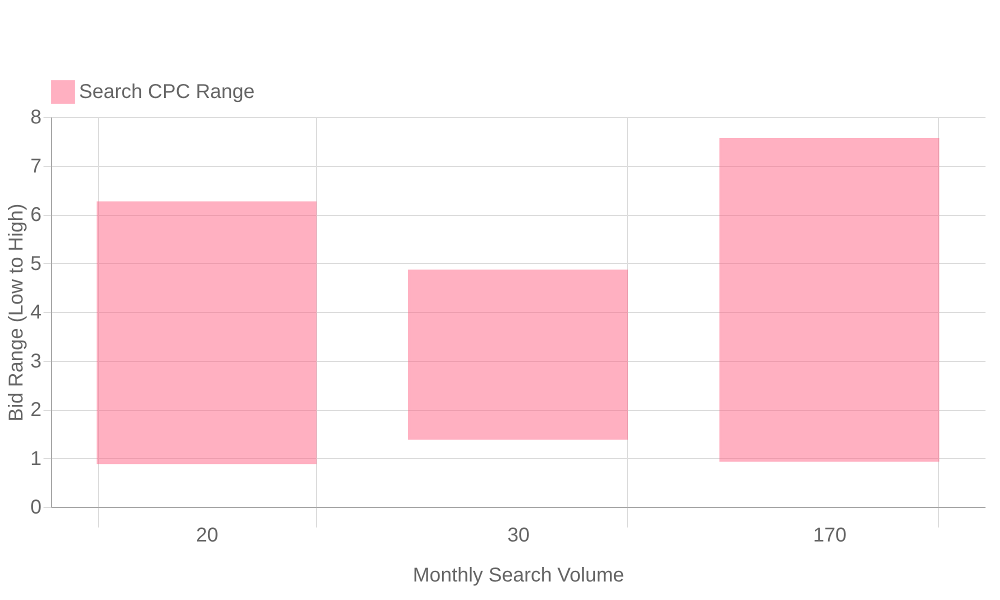 Image resolution: width=1000 pixels, height=600 pixels. What do you see at coordinates (36, 215) in the screenshot?
I see `y-tick-label: 6` at bounding box center [36, 215].